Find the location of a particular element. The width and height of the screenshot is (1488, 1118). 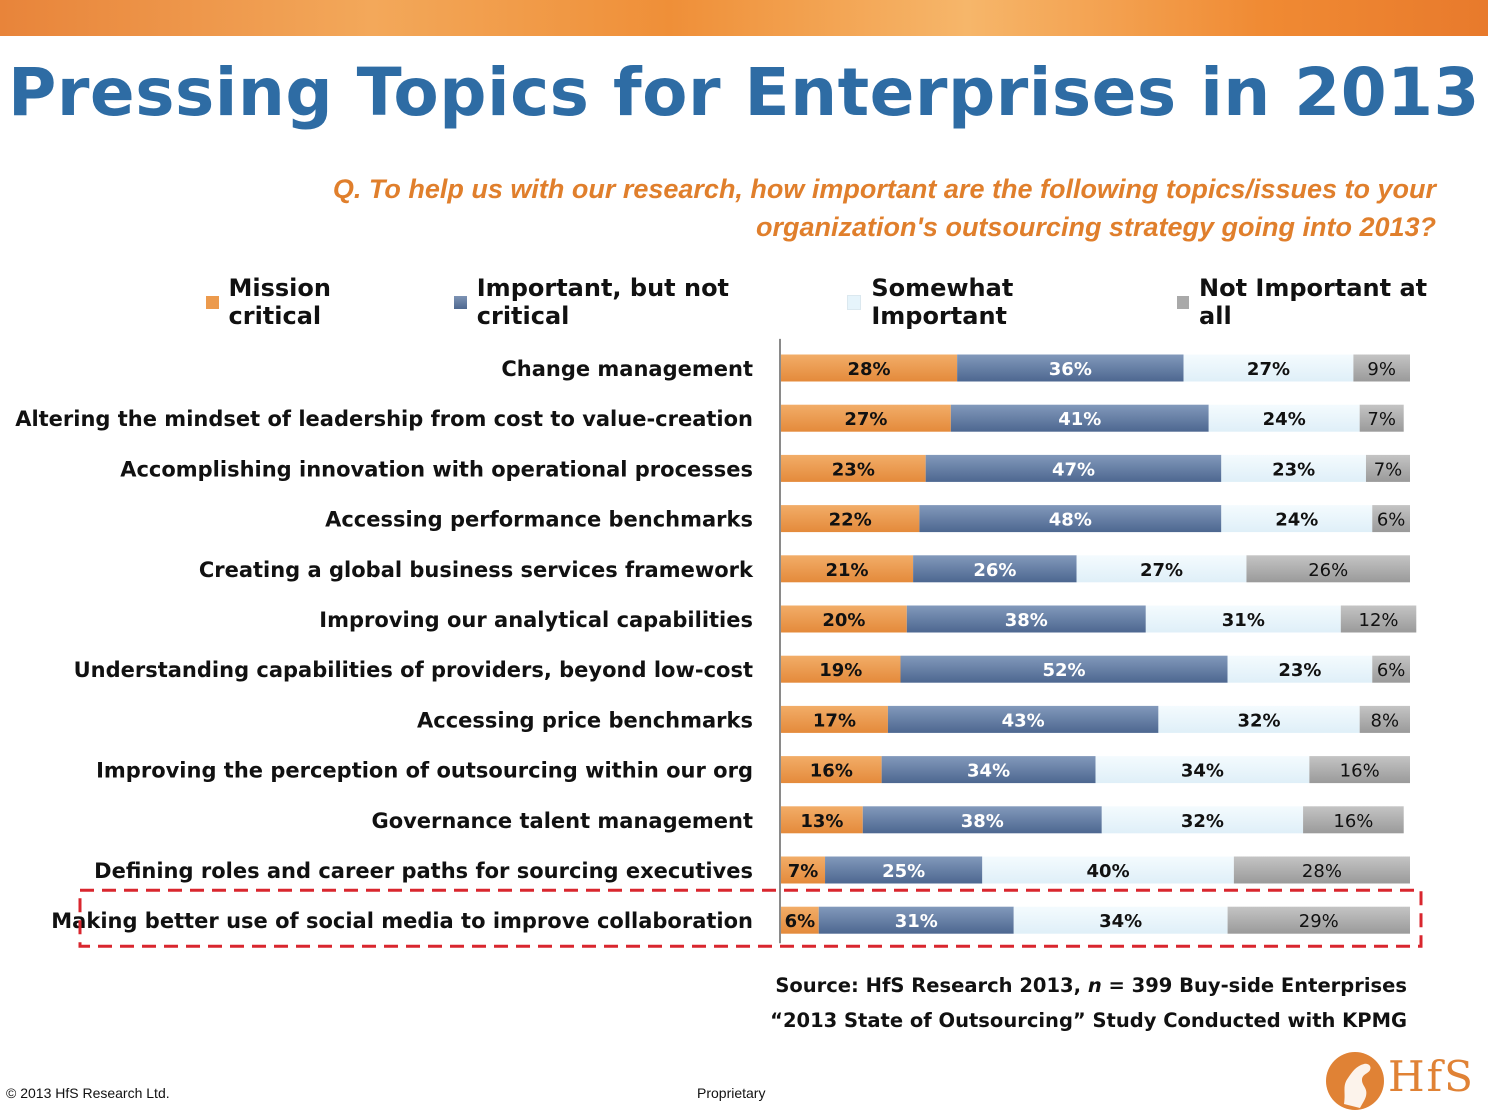

data-label: 8% is located at coordinates (1385, 720).